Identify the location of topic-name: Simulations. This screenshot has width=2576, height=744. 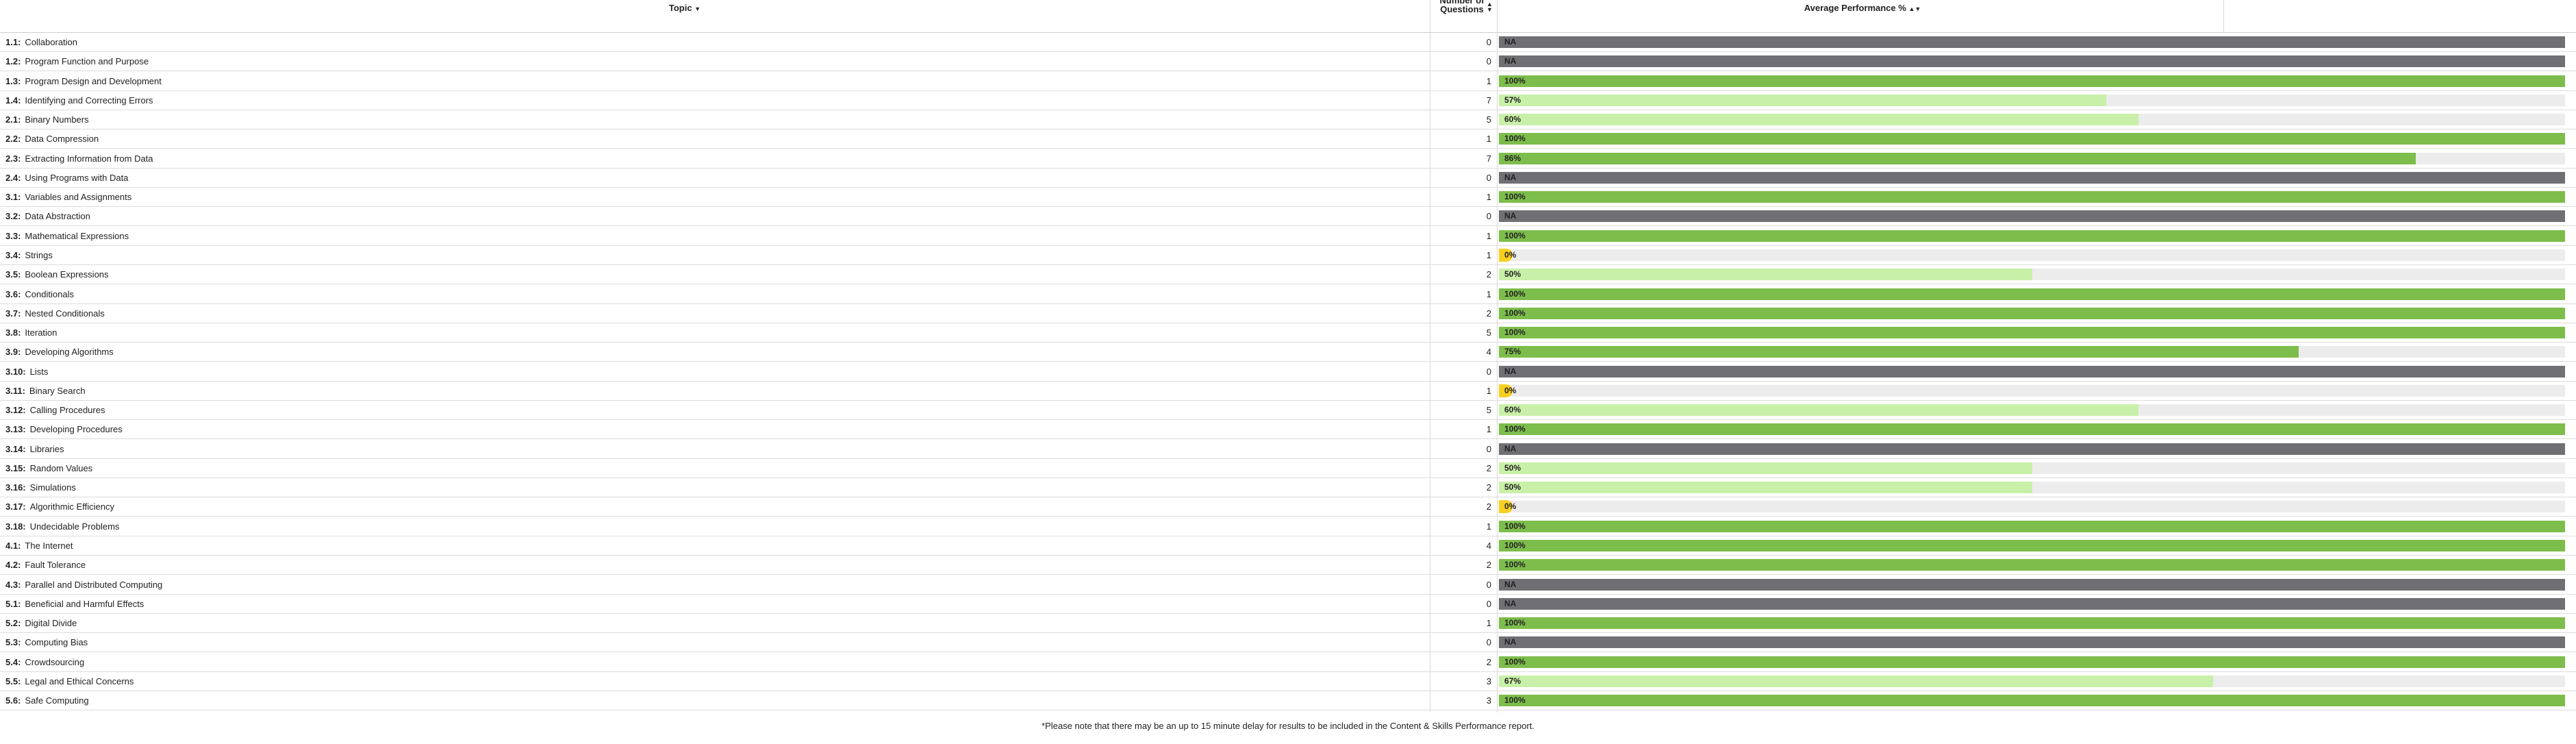
(52, 488).